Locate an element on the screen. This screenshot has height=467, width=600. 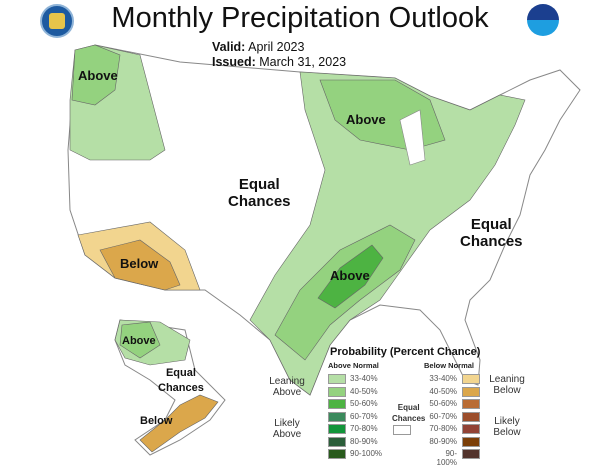
lake-michigan is located at coordinates (412, 137).